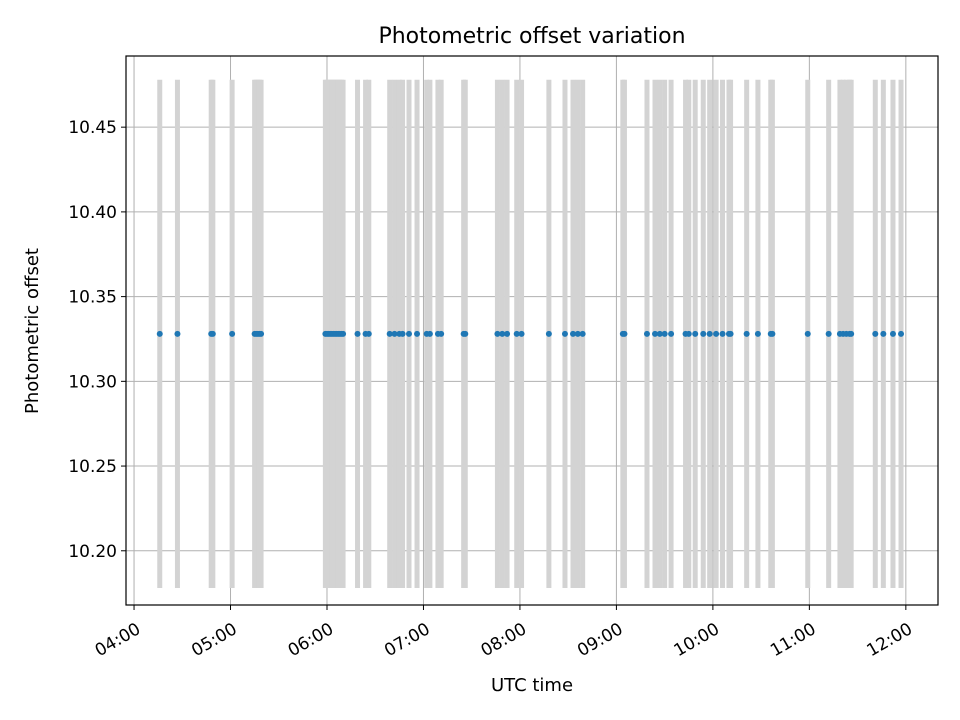 The width and height of the screenshot is (960, 720). I want to click on chart-title: Photometric offset variation, so click(531, 36).